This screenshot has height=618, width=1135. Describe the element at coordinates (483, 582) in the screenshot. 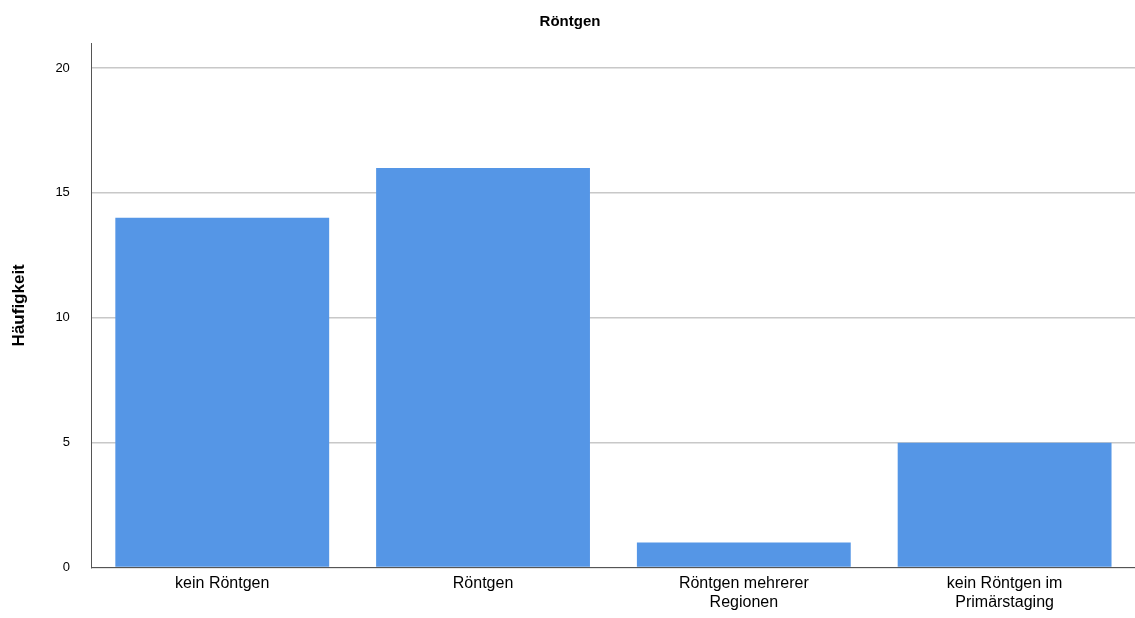

I see `x-tick-label: Röntgen` at that location.